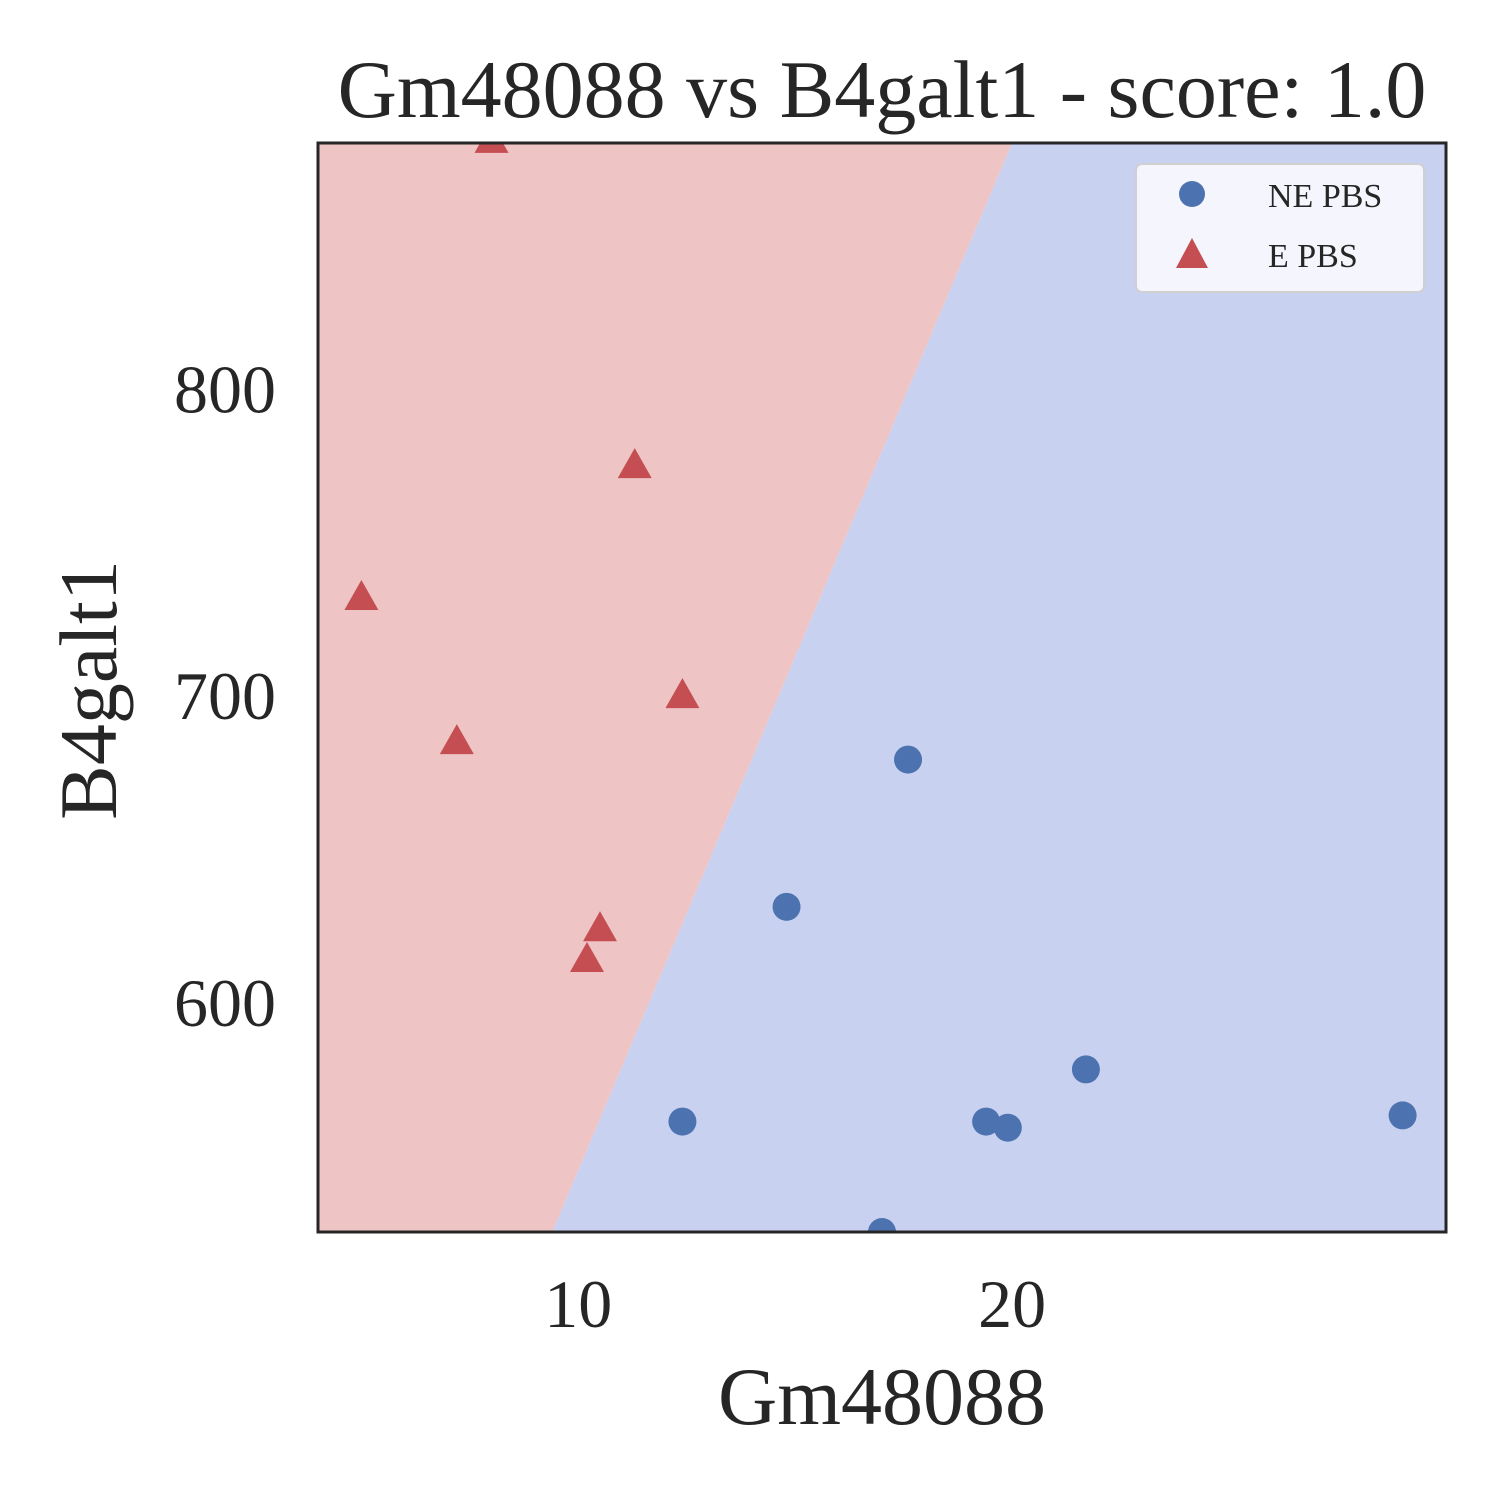 This screenshot has height=1500, width=1500. I want to click on legend-box, so click(1280, 228).